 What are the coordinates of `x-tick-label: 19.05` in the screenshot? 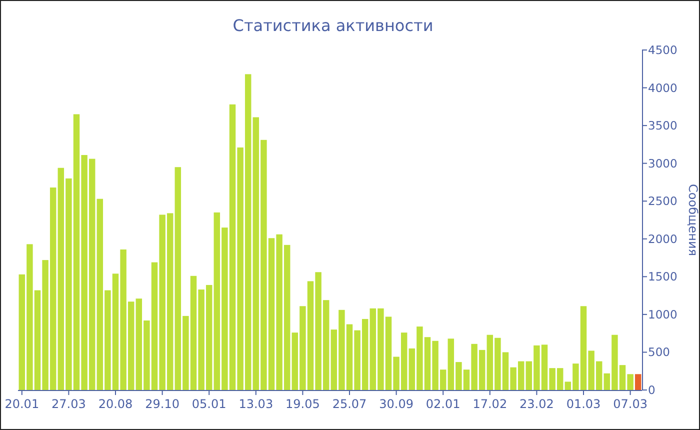 It's located at (303, 404).